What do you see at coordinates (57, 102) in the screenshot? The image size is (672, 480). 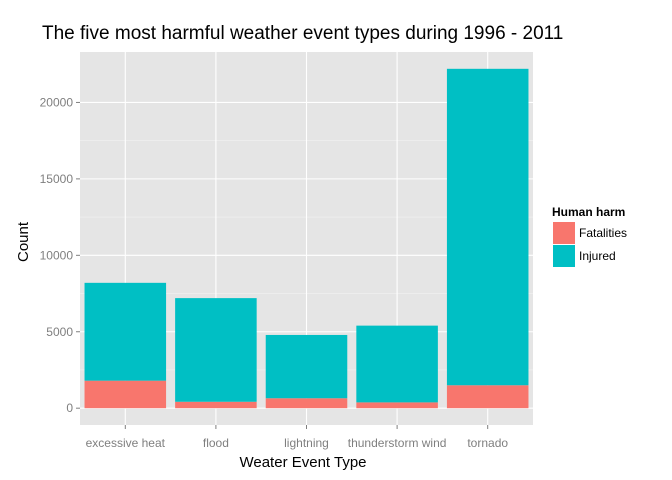 I see `y-tick-label: 20000` at bounding box center [57, 102].